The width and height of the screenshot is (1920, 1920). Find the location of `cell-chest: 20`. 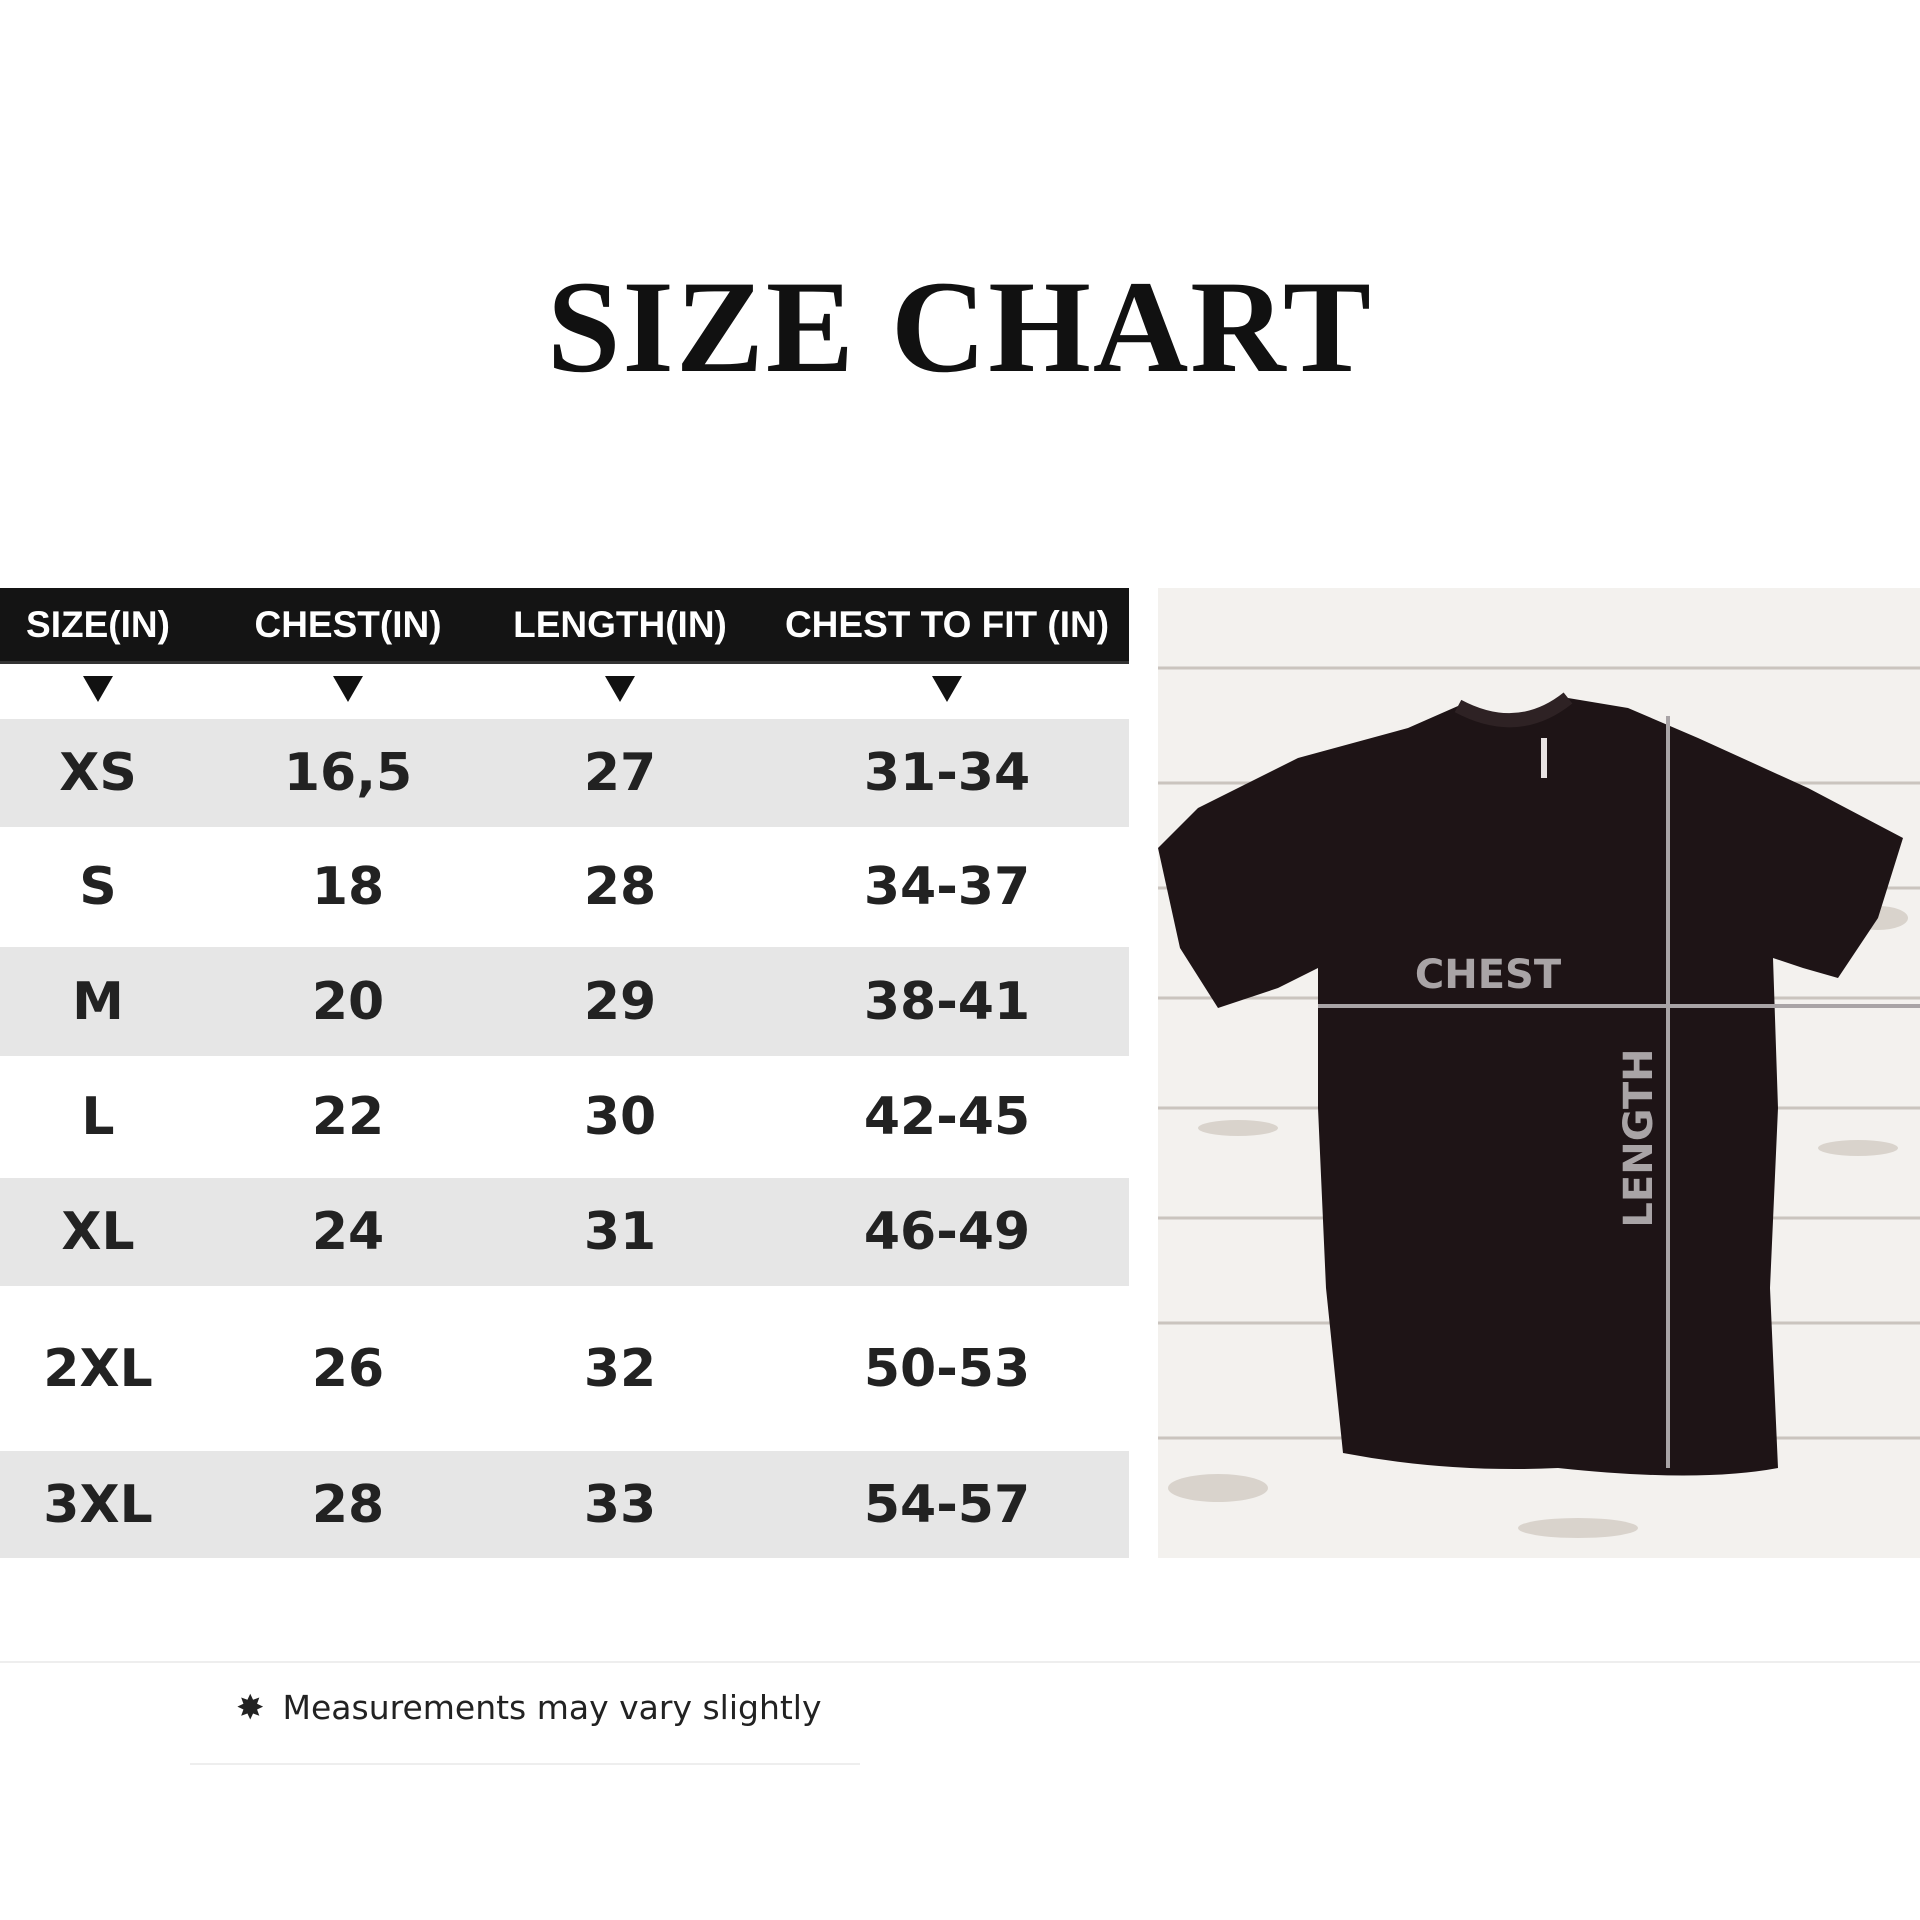

cell-chest: 20 is located at coordinates (348, 1001).